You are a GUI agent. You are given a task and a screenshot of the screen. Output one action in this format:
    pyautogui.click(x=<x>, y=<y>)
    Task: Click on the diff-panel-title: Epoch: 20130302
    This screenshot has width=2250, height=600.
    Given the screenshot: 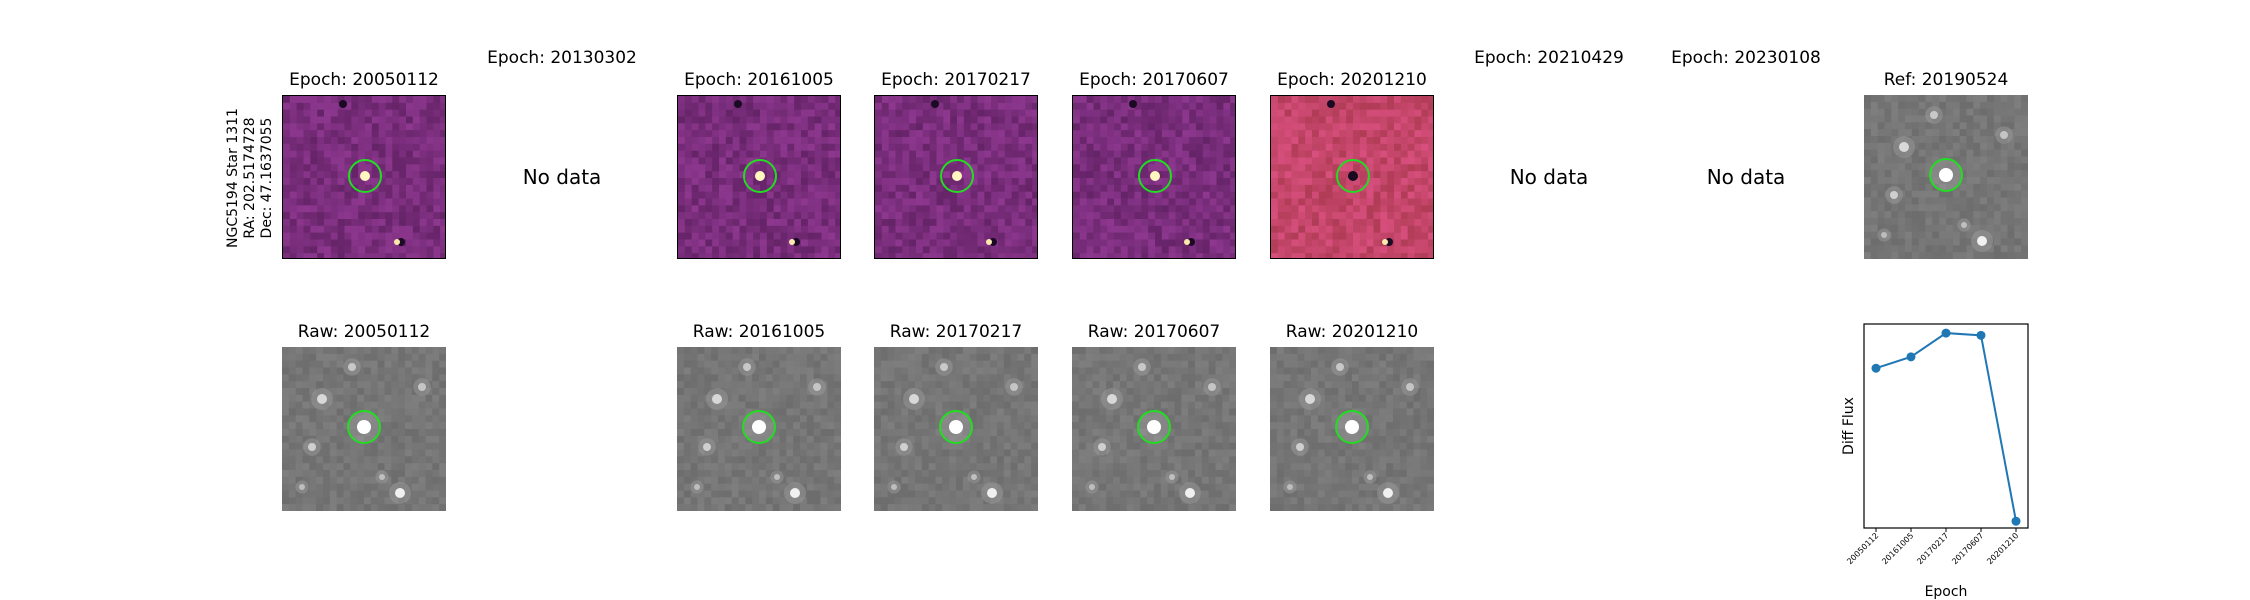 What is the action you would take?
    pyautogui.click(x=562, y=58)
    